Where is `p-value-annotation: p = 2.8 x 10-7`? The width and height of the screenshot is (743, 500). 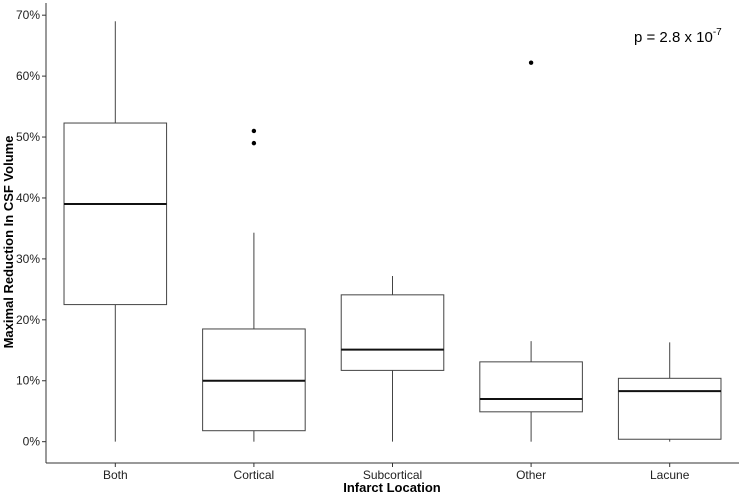 p-value-annotation: p = 2.8 x 10-7 is located at coordinates (678, 36).